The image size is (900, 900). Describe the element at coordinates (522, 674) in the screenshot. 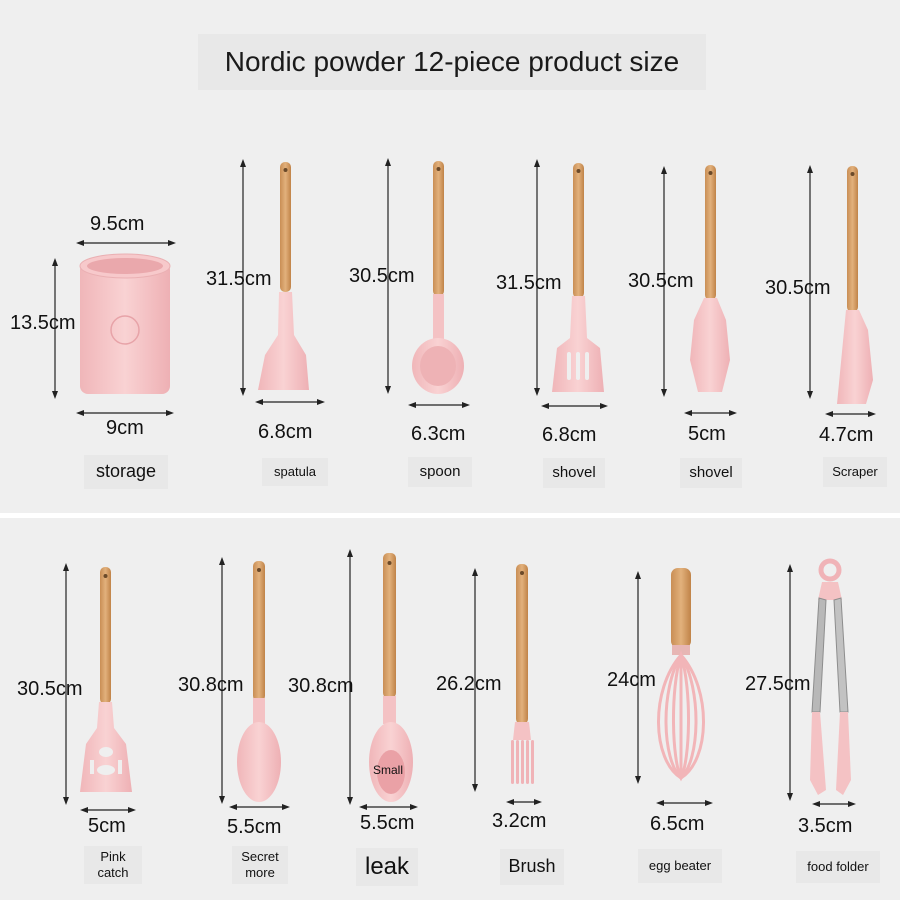

I see `brush-icon` at that location.